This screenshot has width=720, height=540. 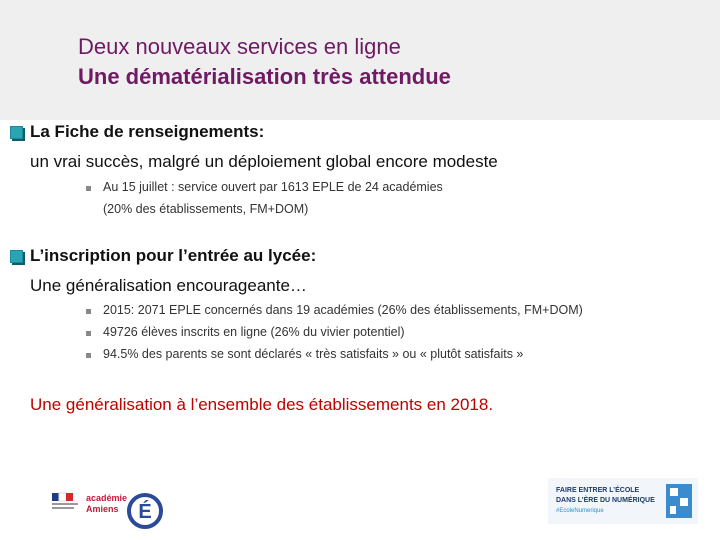 I want to click on logo-text: #EcoleNumerique, so click(x=580, y=511).